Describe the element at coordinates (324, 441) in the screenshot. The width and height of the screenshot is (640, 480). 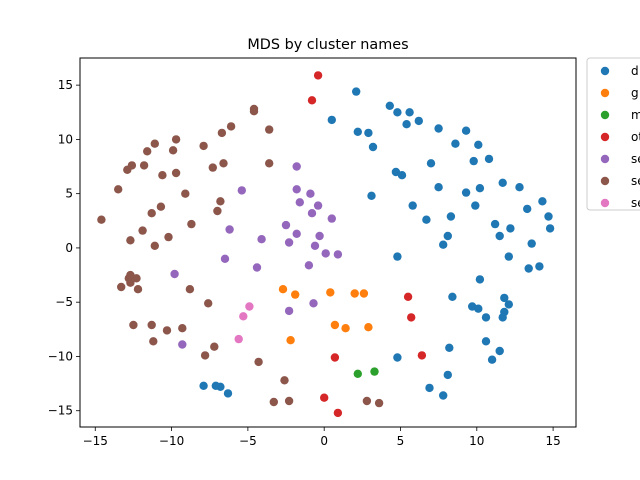
I see `x-tick-label: 0` at that location.